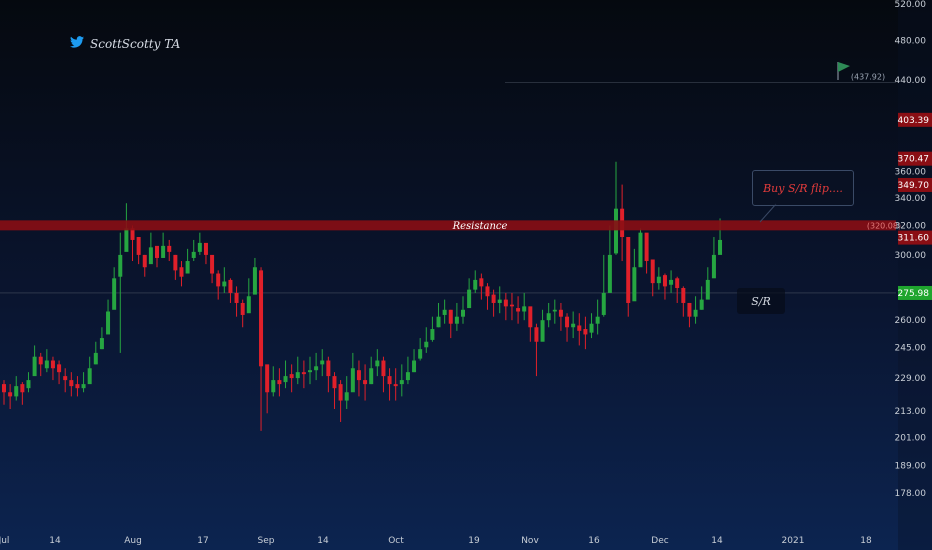 The height and width of the screenshot is (550, 932). What do you see at coordinates (911, 467) in the screenshot?
I see `y-tick-label: 189.00` at bounding box center [911, 467].